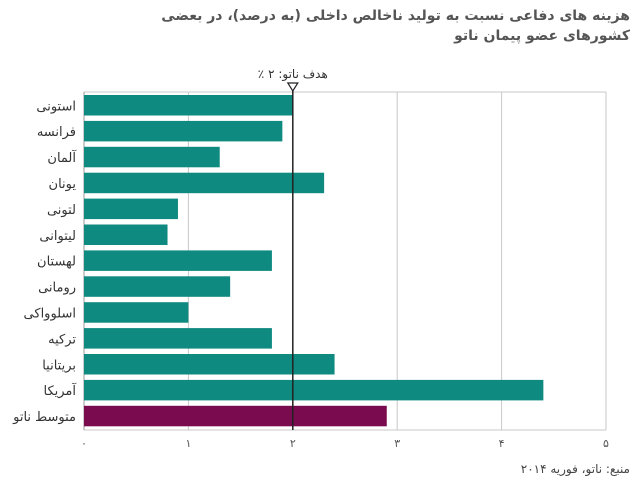 The height and width of the screenshot is (488, 640). What do you see at coordinates (293, 443) in the screenshot?
I see `x-tick-label: ۲` at bounding box center [293, 443].